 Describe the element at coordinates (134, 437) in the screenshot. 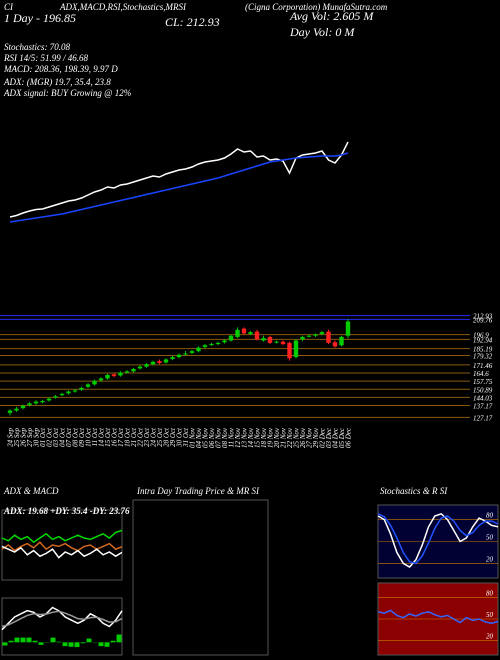

I see `x-tick-label: 21 Oct` at that location.